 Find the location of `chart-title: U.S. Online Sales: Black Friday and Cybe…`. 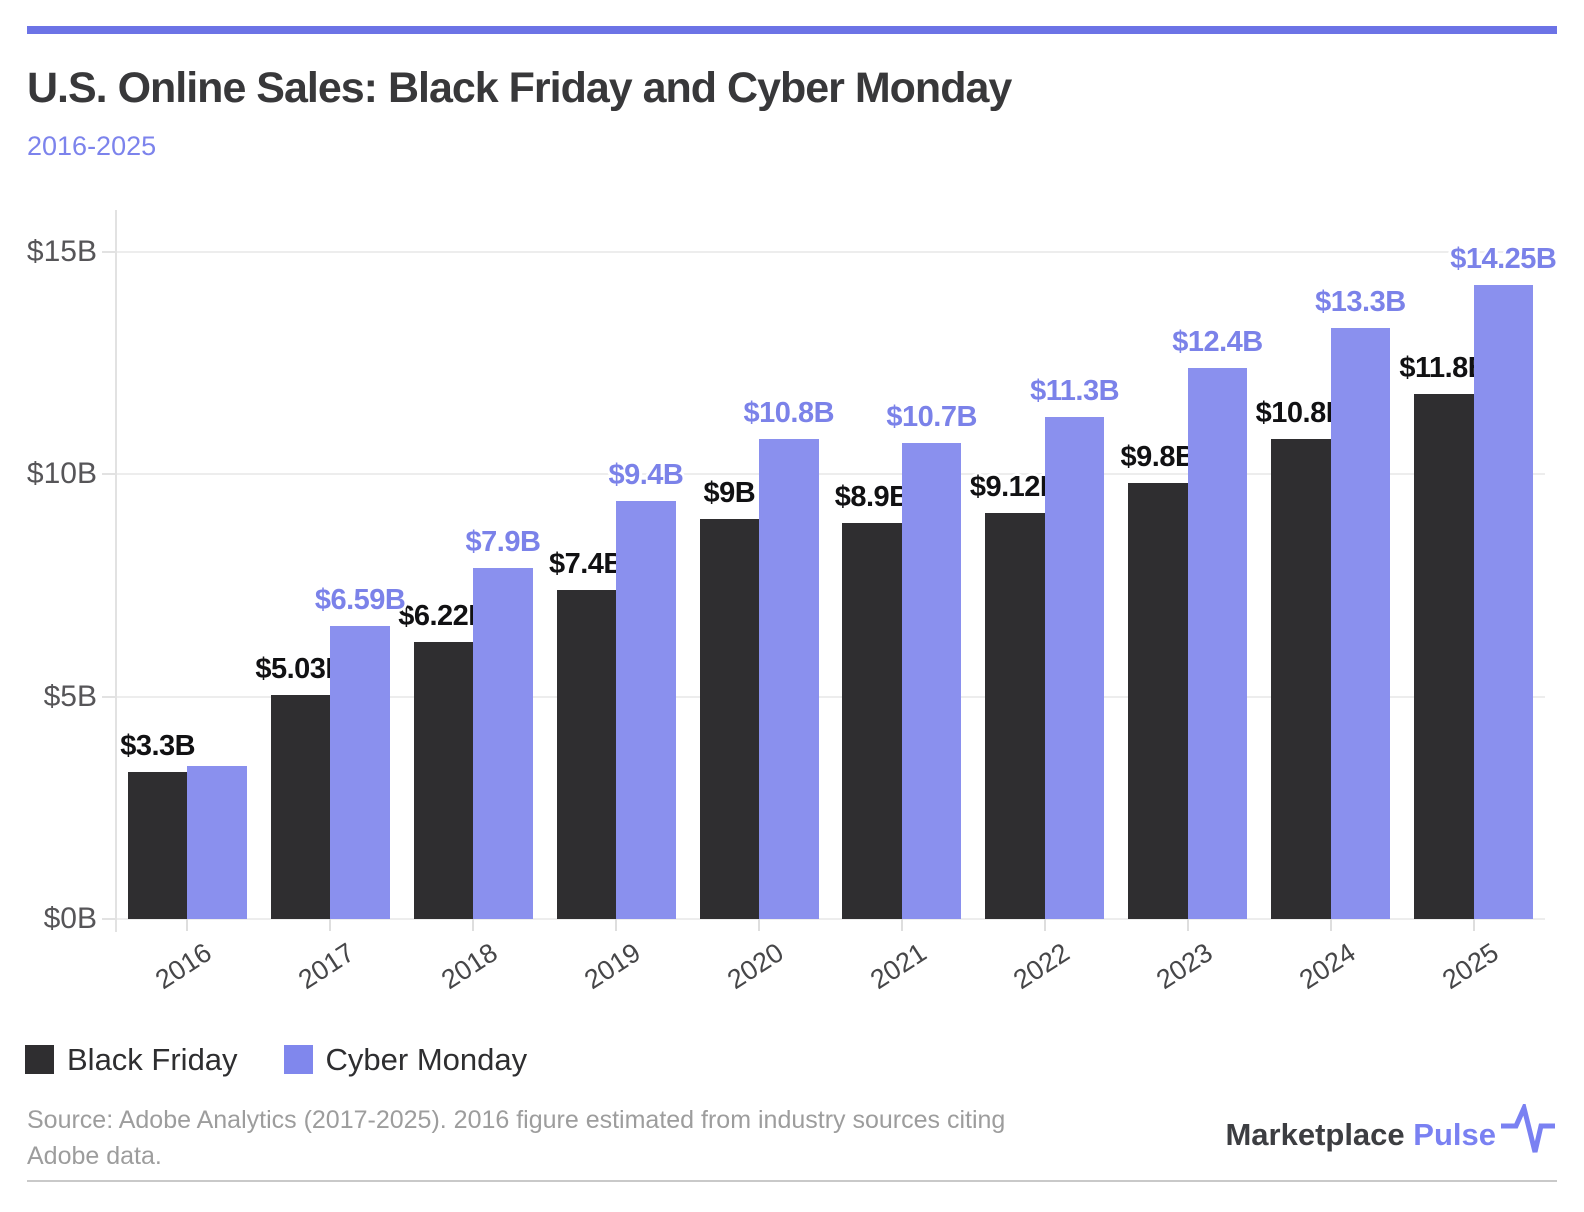

chart-title: U.S. Online Sales: Black Friday and Cybe… is located at coordinates (519, 88).